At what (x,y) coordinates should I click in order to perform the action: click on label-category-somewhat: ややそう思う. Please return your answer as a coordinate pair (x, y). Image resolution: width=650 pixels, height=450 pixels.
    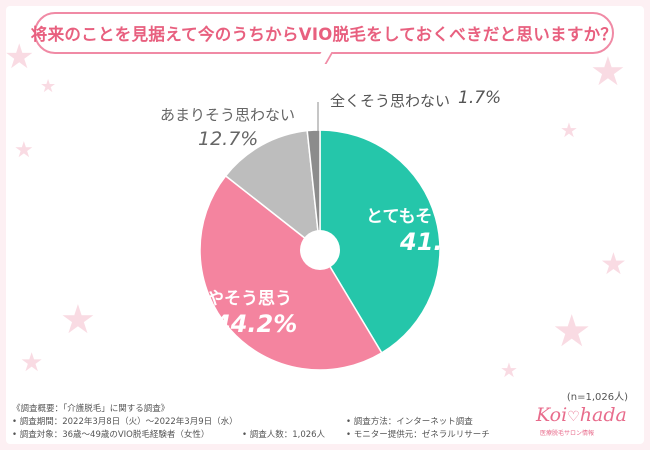
    Looking at the image, I should click on (241, 299).